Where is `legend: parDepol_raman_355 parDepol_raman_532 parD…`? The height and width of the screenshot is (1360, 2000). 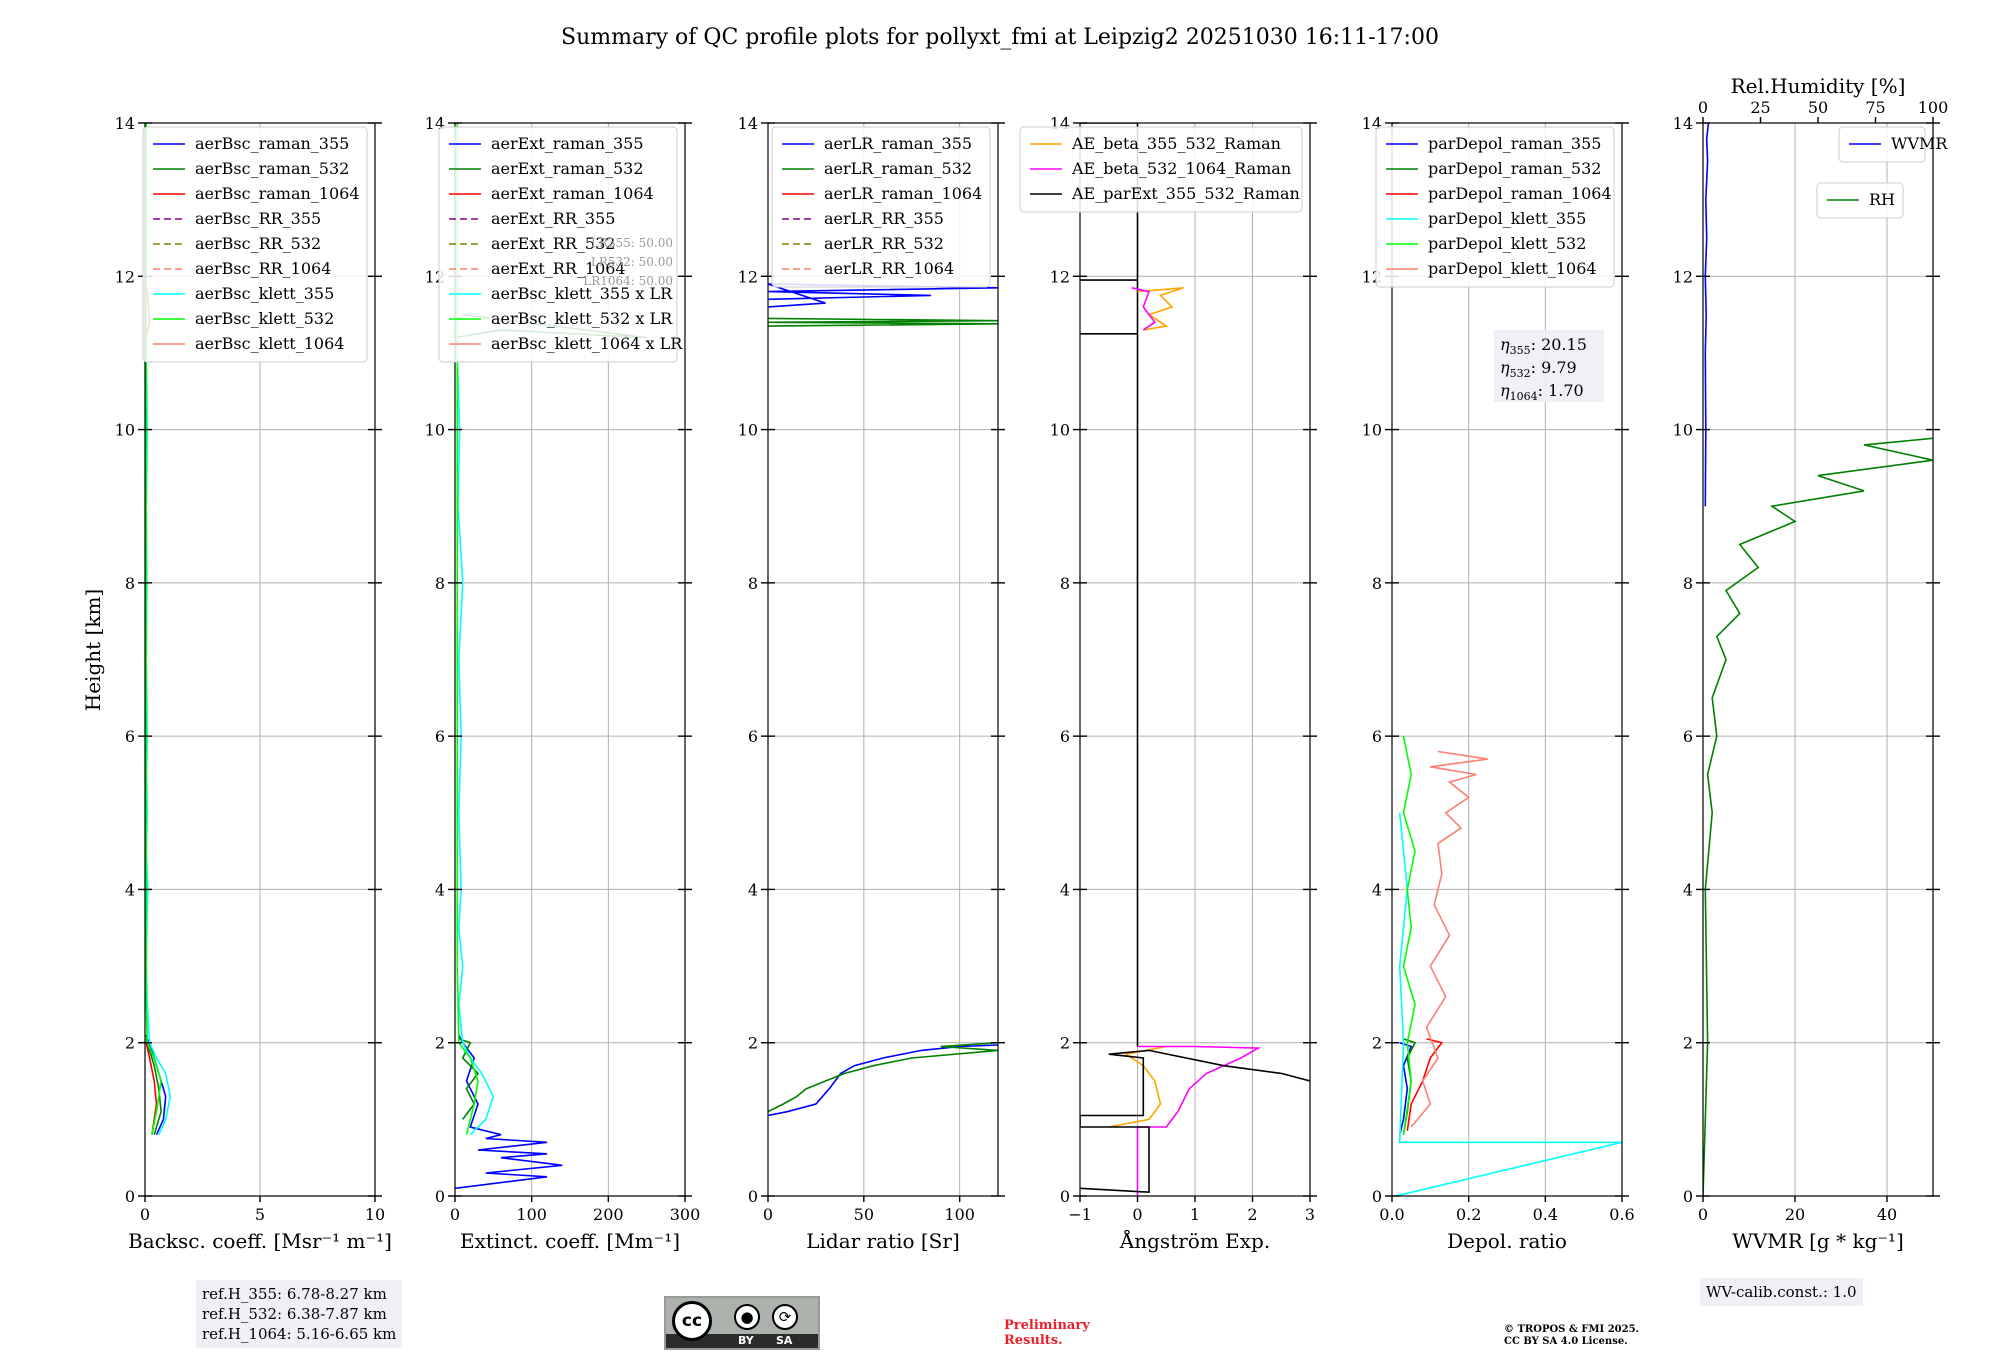
legend: parDepol_raman_355 parDepol_raman_532 parD… is located at coordinates (1495, 207).